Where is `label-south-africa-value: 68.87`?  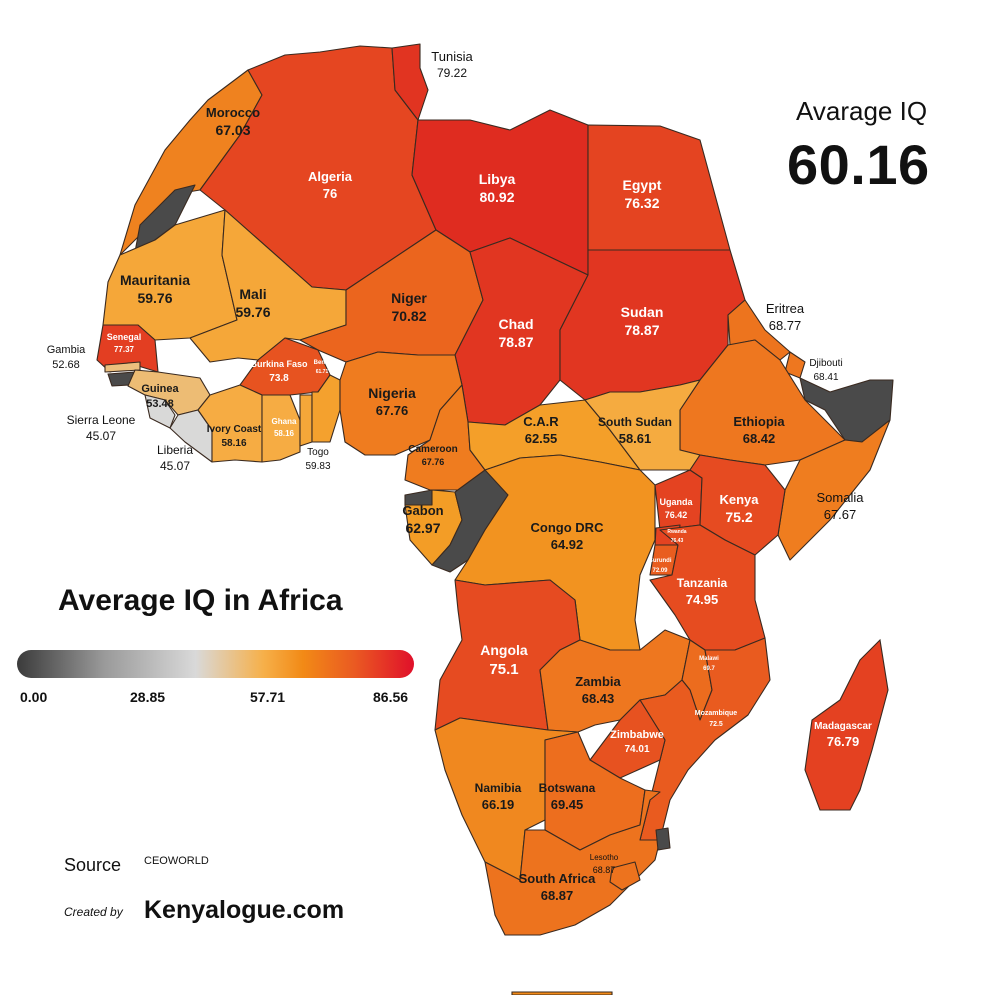 label-south-africa-value: 68.87 is located at coordinates (557, 895).